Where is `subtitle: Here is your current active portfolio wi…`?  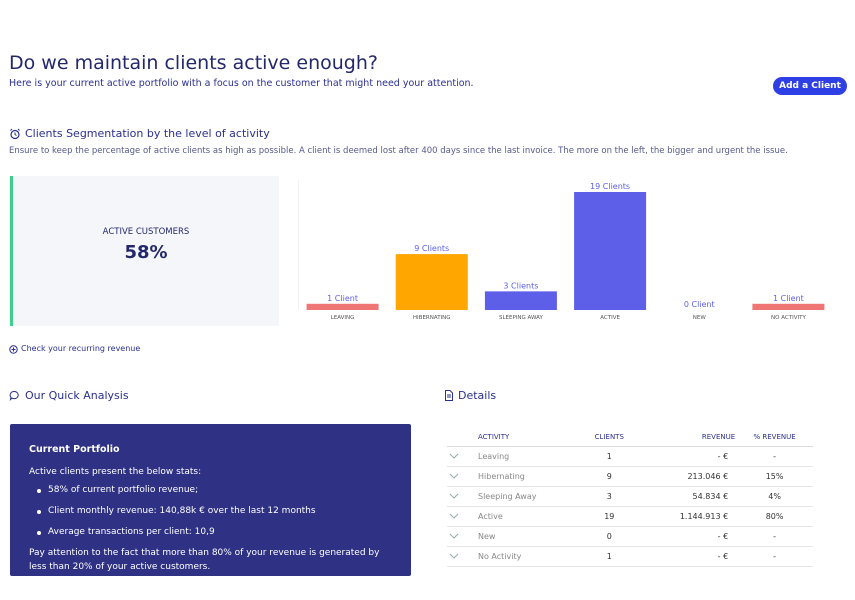
subtitle: Here is your current active portfolio wi… is located at coordinates (241, 83).